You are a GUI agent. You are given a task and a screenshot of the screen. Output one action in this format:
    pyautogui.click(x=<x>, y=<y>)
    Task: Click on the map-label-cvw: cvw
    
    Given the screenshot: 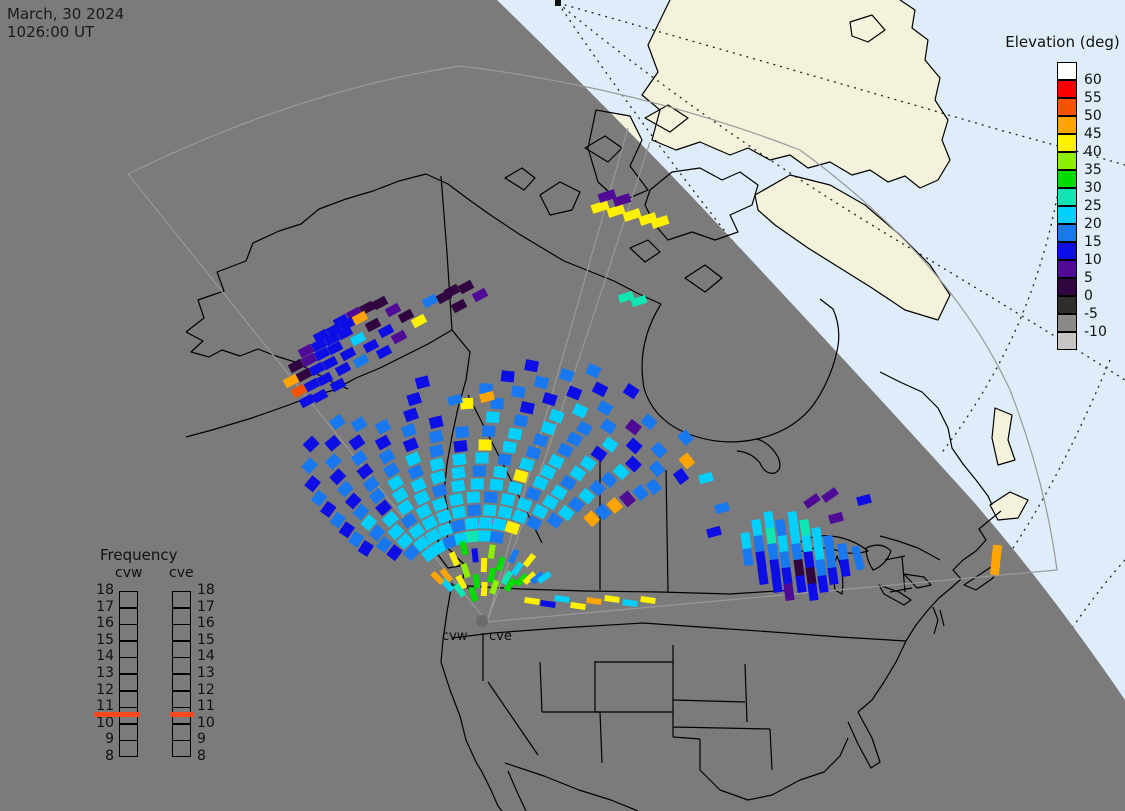 What is the action you would take?
    pyautogui.click(x=455, y=636)
    